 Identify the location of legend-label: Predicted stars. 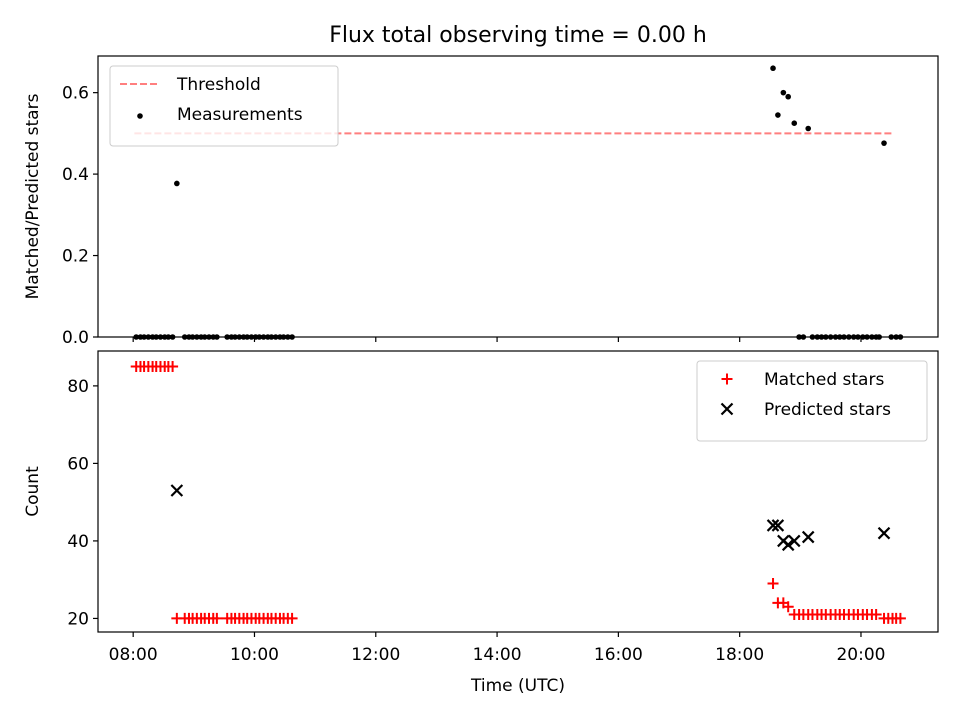
(827, 410).